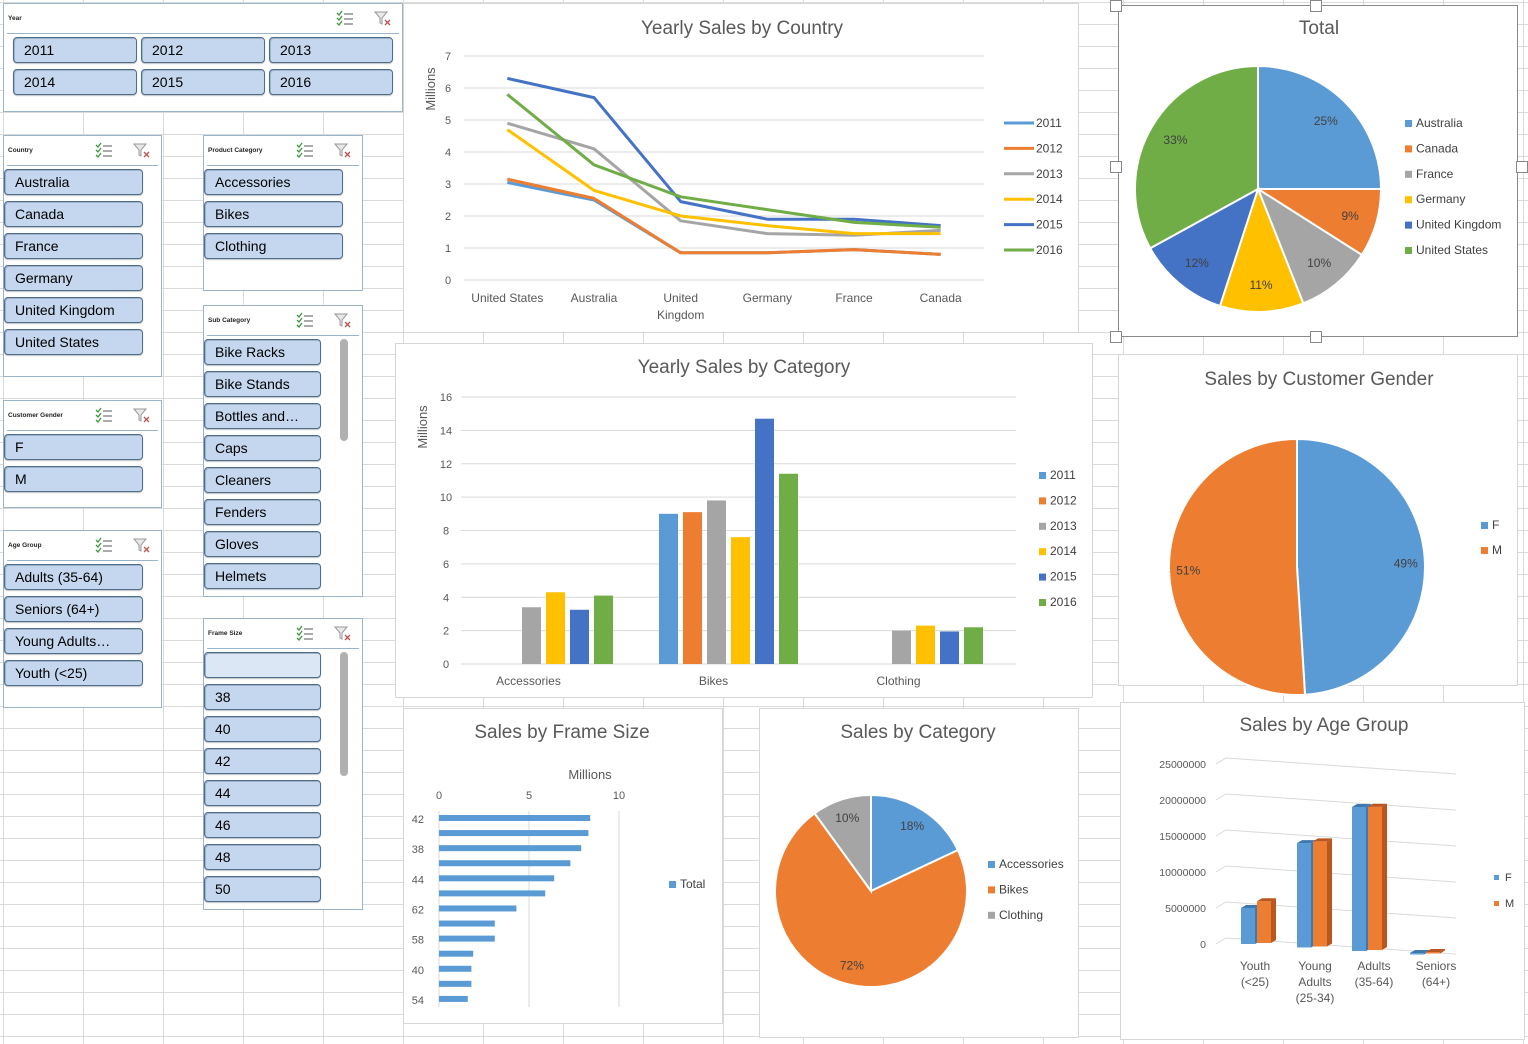 The height and width of the screenshot is (1044, 1528). I want to click on slicer-item-42: 42, so click(262, 761).